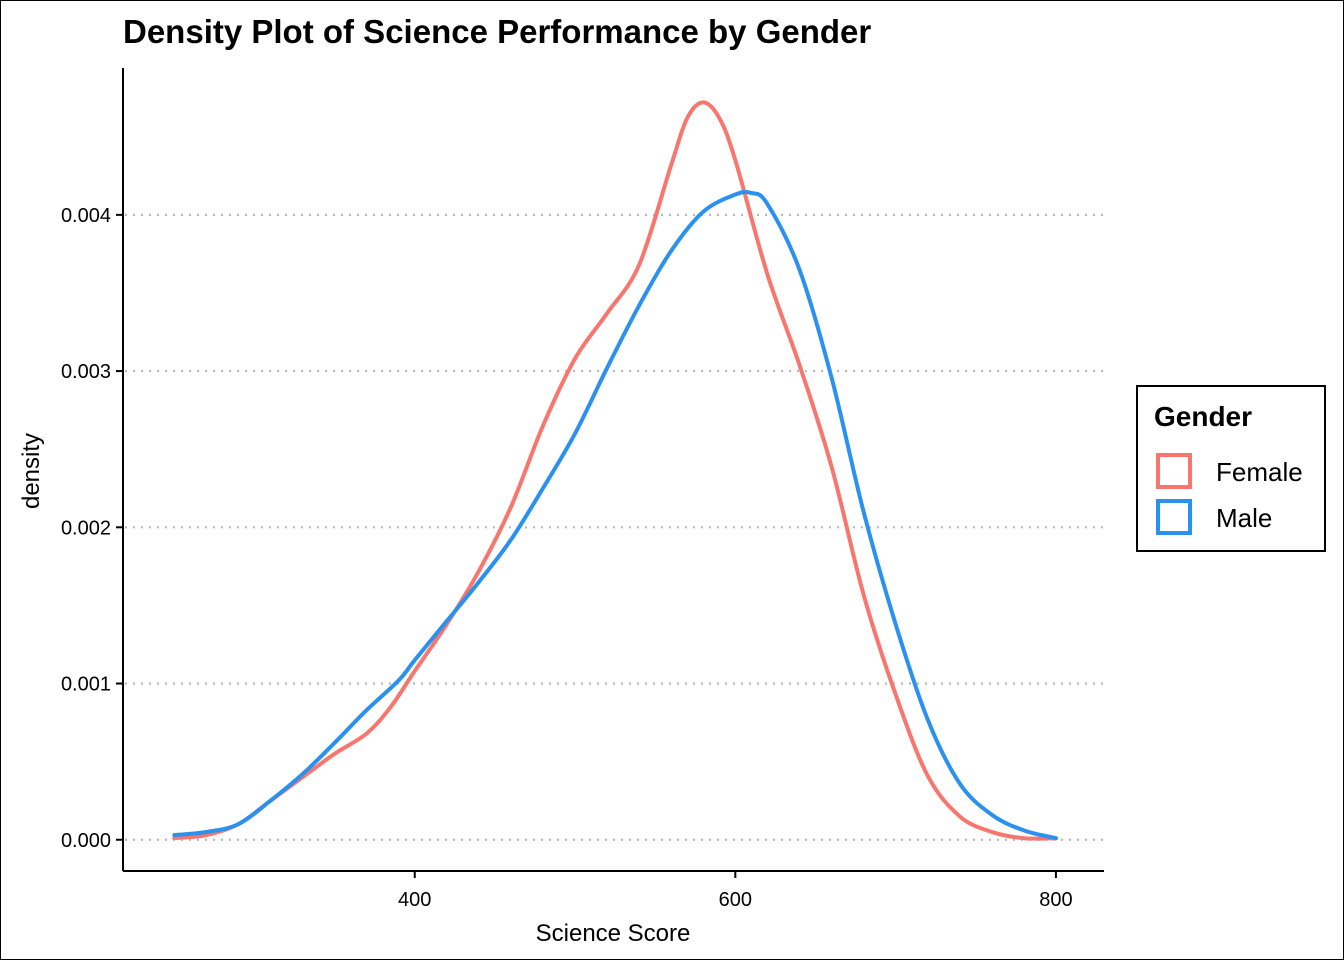 This screenshot has height=960, width=1344. I want to click on legend-item-male: Male, so click(1239, 518).